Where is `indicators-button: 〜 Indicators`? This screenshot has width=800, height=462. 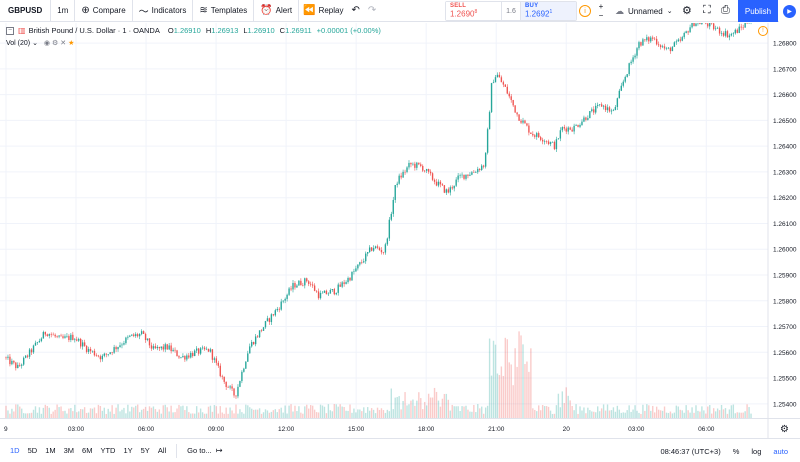 indicators-button: 〜 Indicators is located at coordinates (163, 11).